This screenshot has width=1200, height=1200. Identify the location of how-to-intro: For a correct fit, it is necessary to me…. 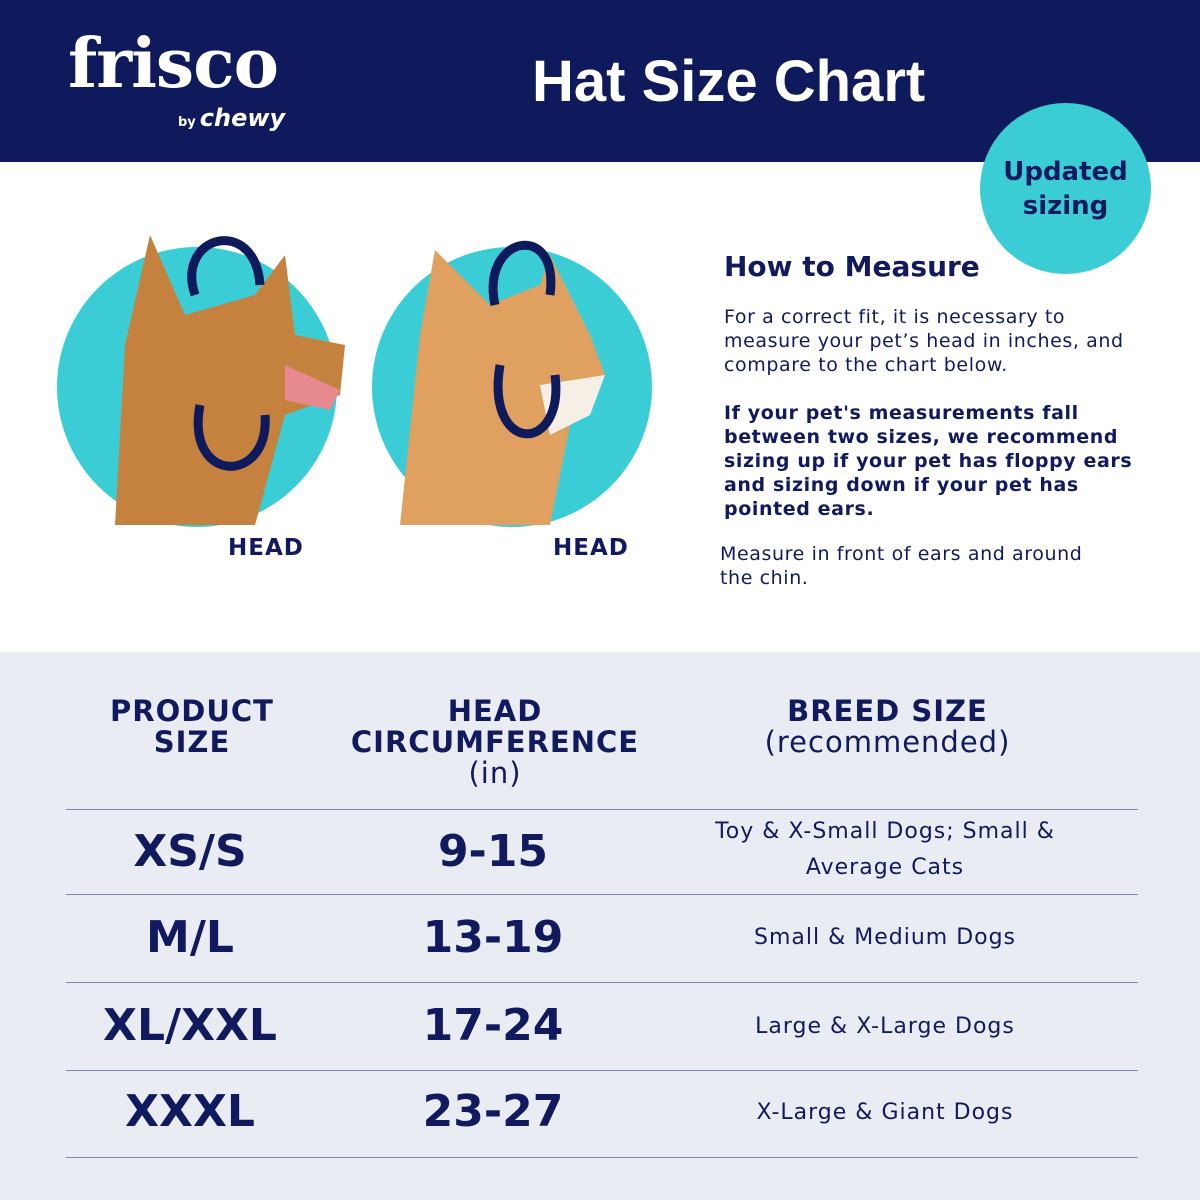
(924, 341).